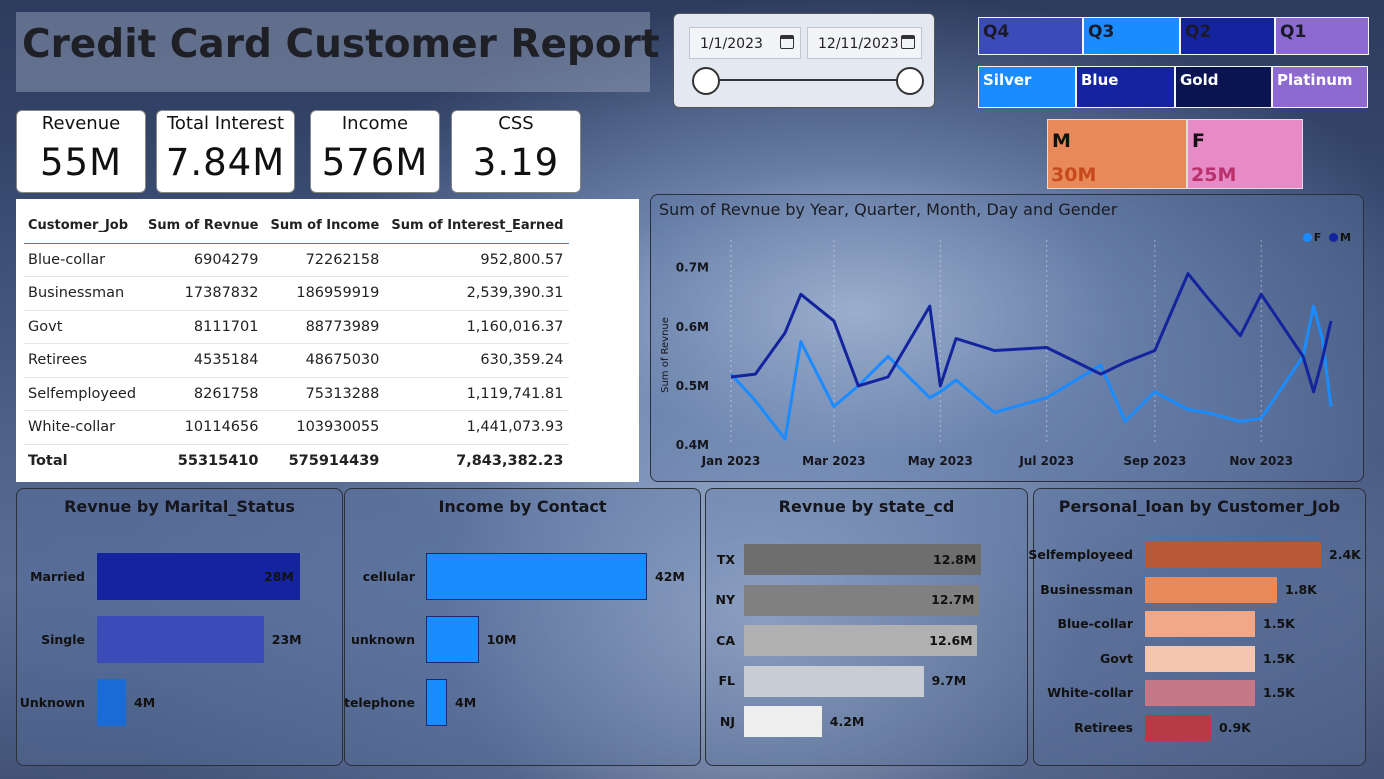 The image size is (1384, 779). I want to click on series-line-m, so click(1031, 333).